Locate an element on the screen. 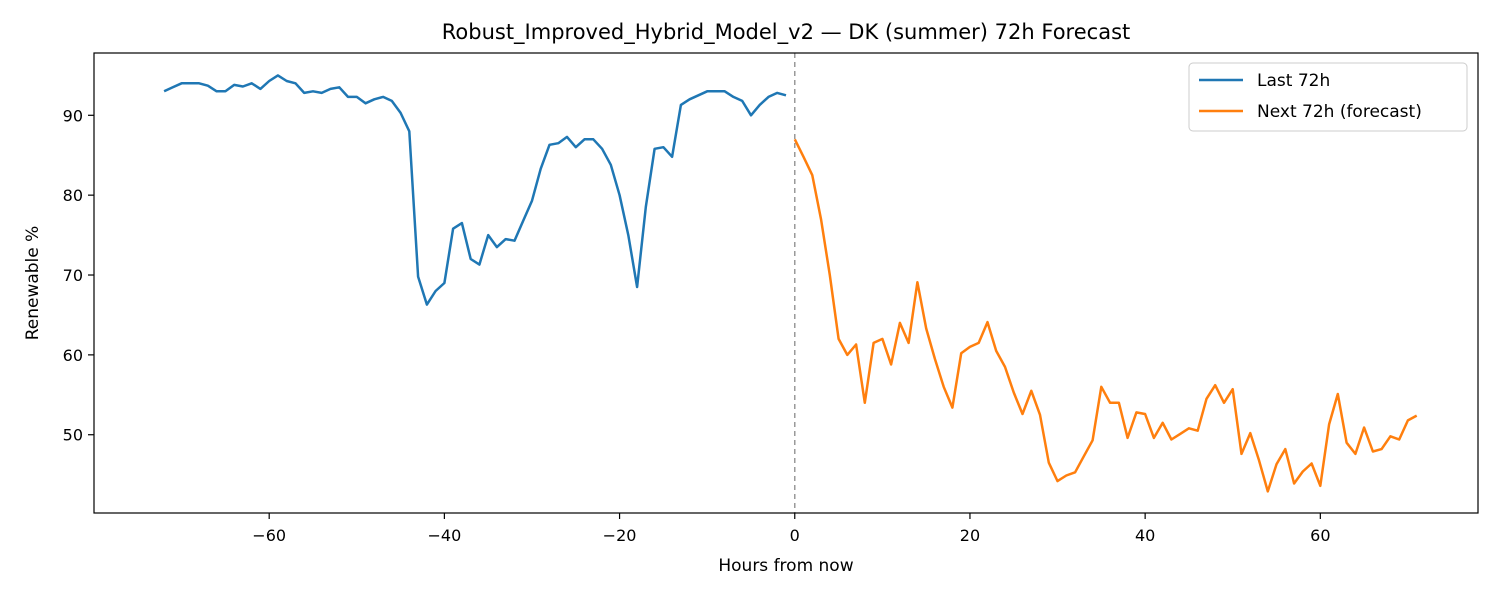 The width and height of the screenshot is (1500, 600). y-tick-label: 50 is located at coordinates (73, 435).